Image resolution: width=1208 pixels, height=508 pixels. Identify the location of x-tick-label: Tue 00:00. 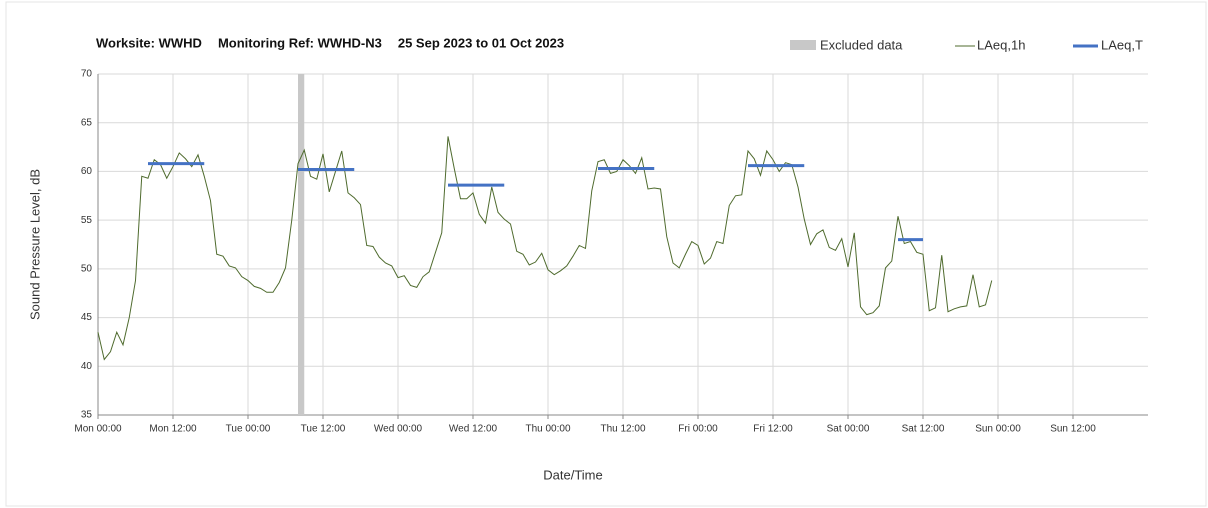
(248, 429).